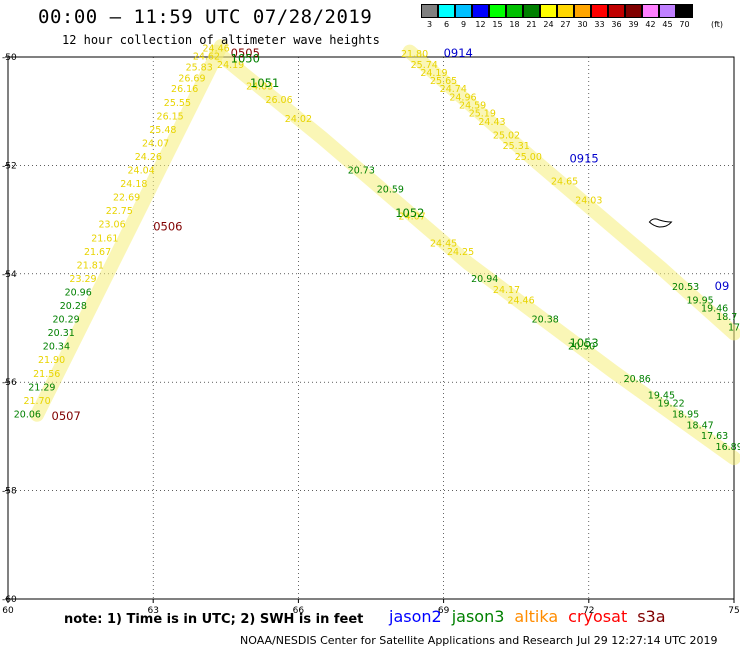 The image size is (740, 650). I want to click on x-tick-label: 66, so click(299, 611).